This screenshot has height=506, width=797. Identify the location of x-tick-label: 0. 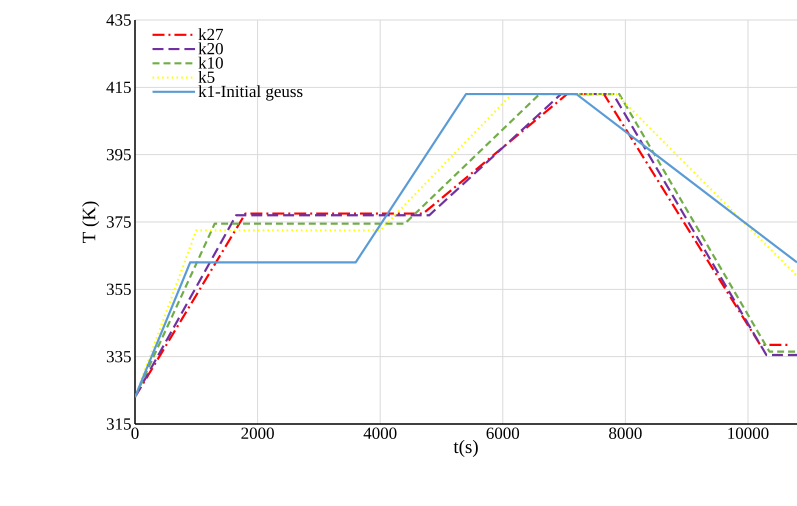
(135, 433).